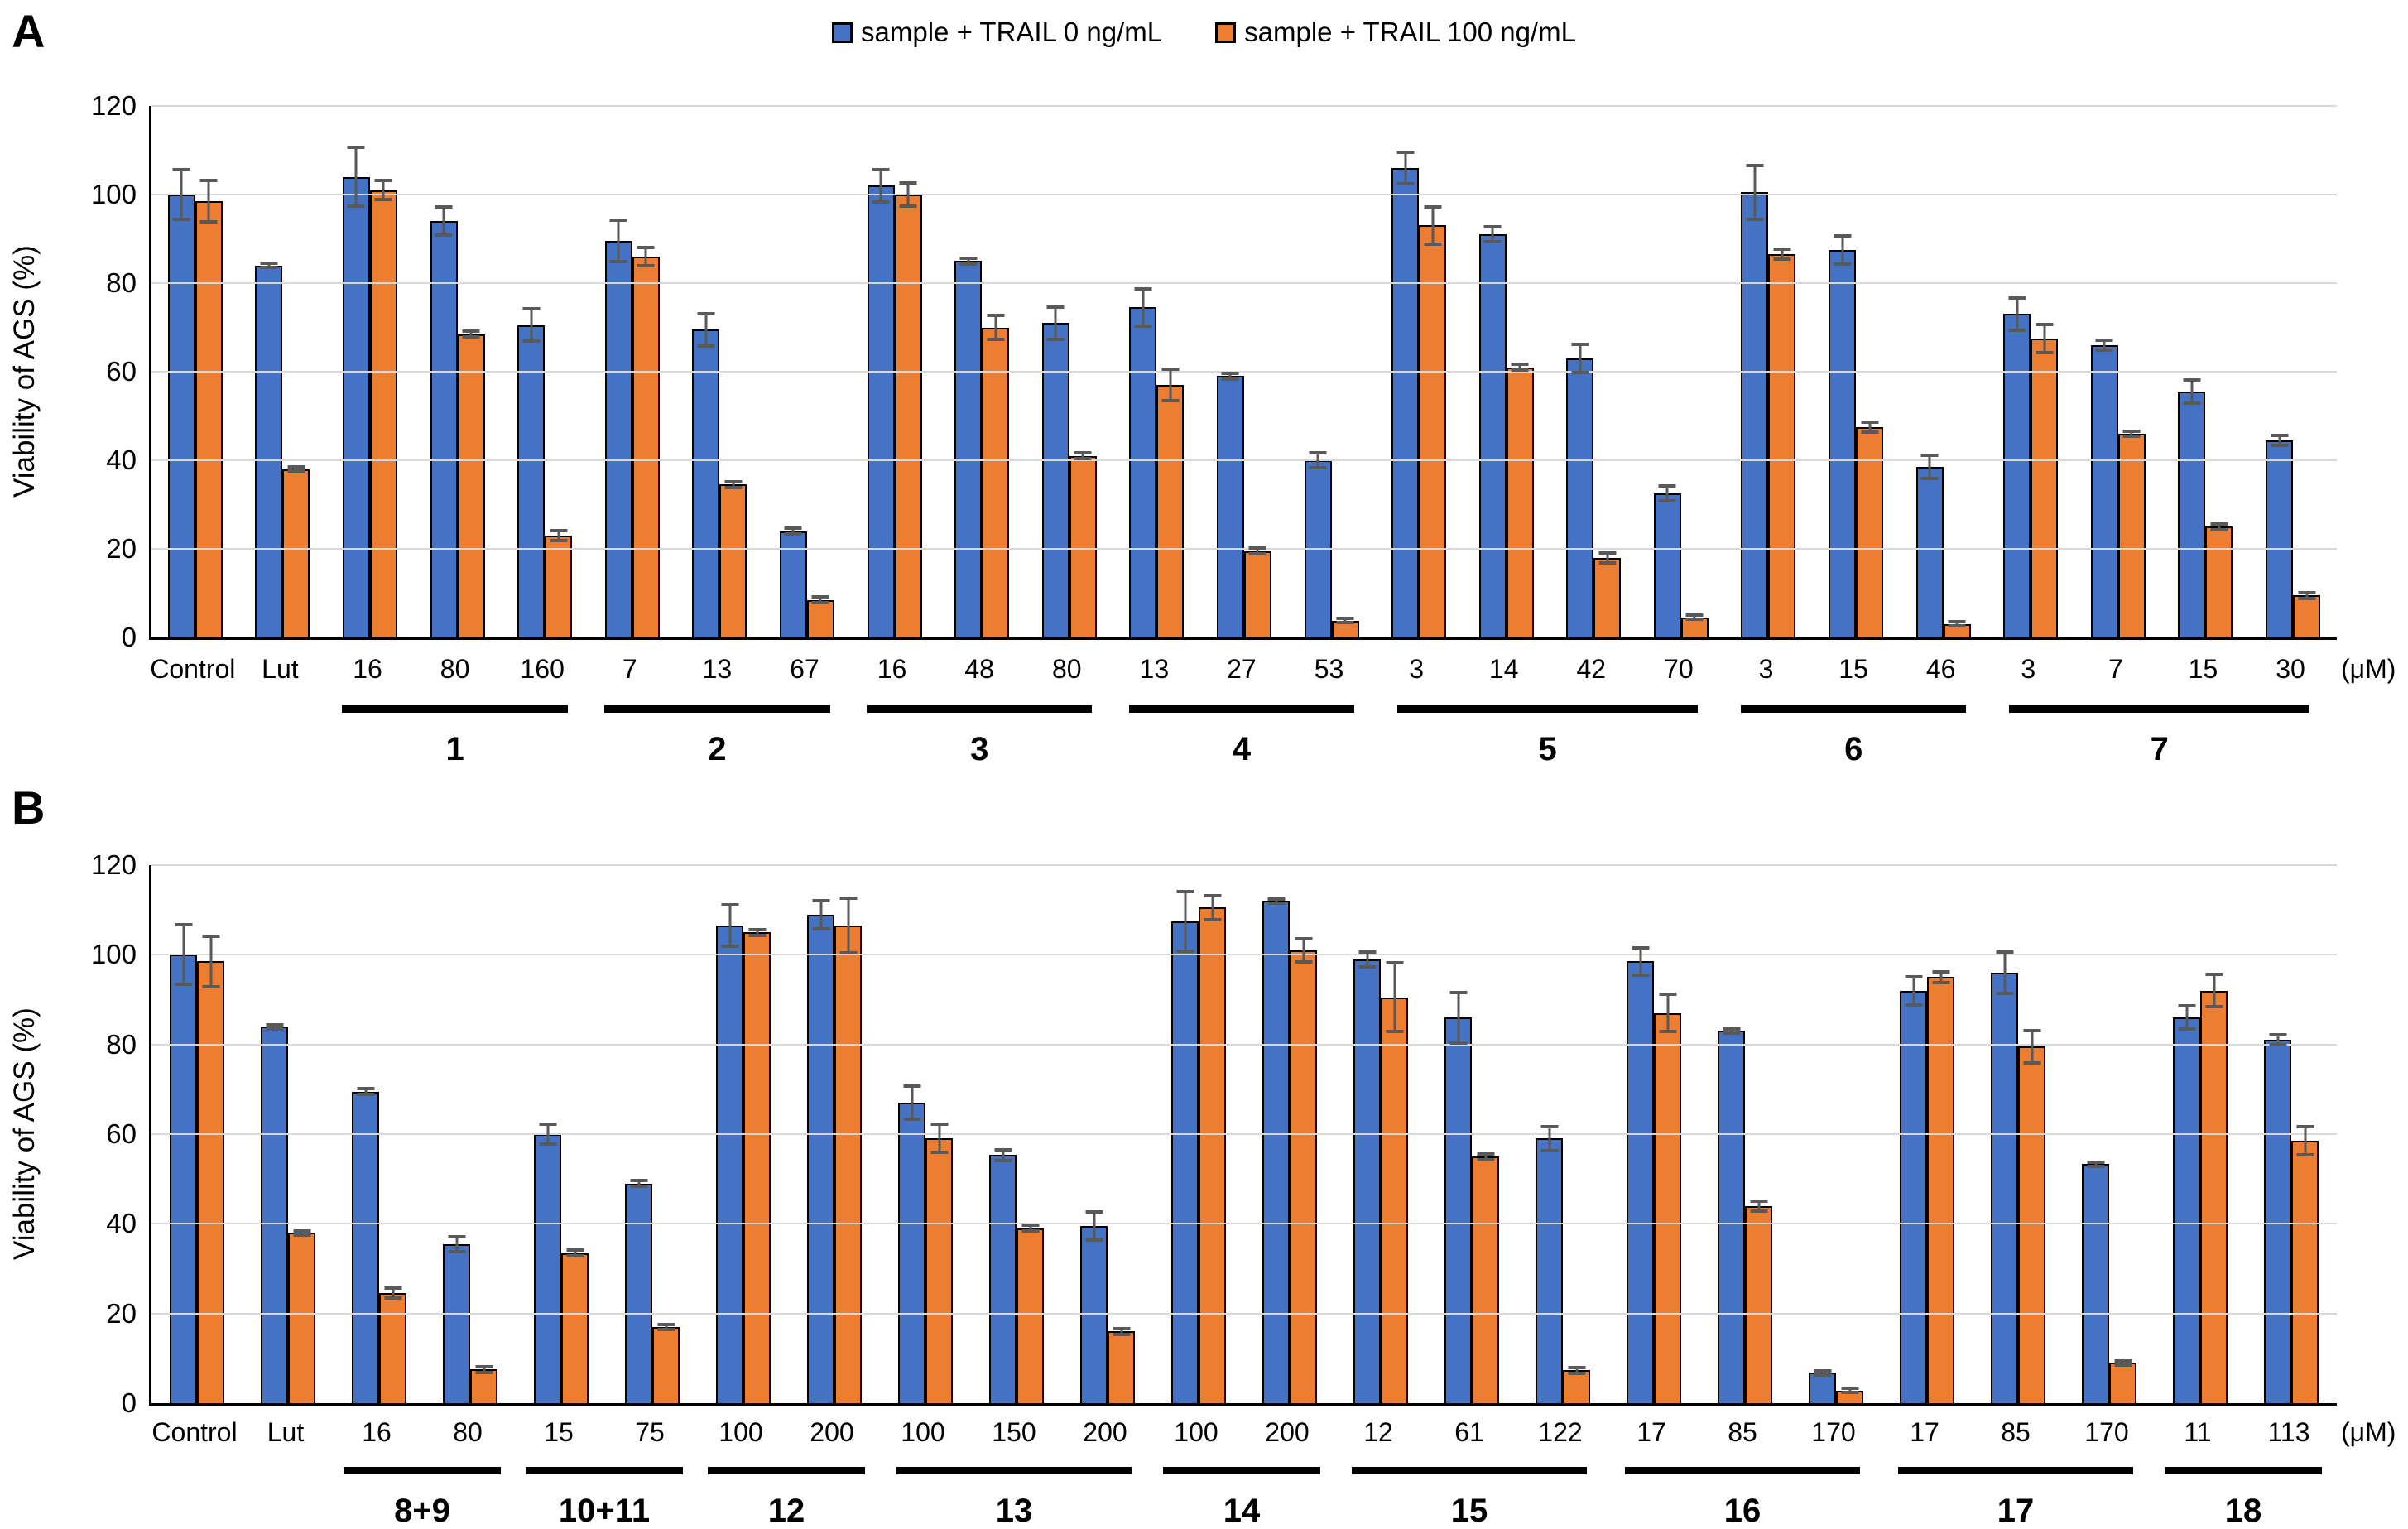 The image size is (2408, 1529). What do you see at coordinates (2015, 1470) in the screenshot?
I see `group-underline` at bounding box center [2015, 1470].